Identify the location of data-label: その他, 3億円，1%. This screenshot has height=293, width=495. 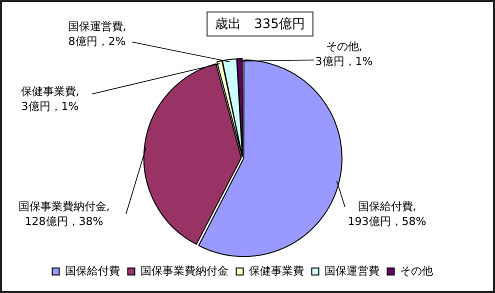
(344, 54).